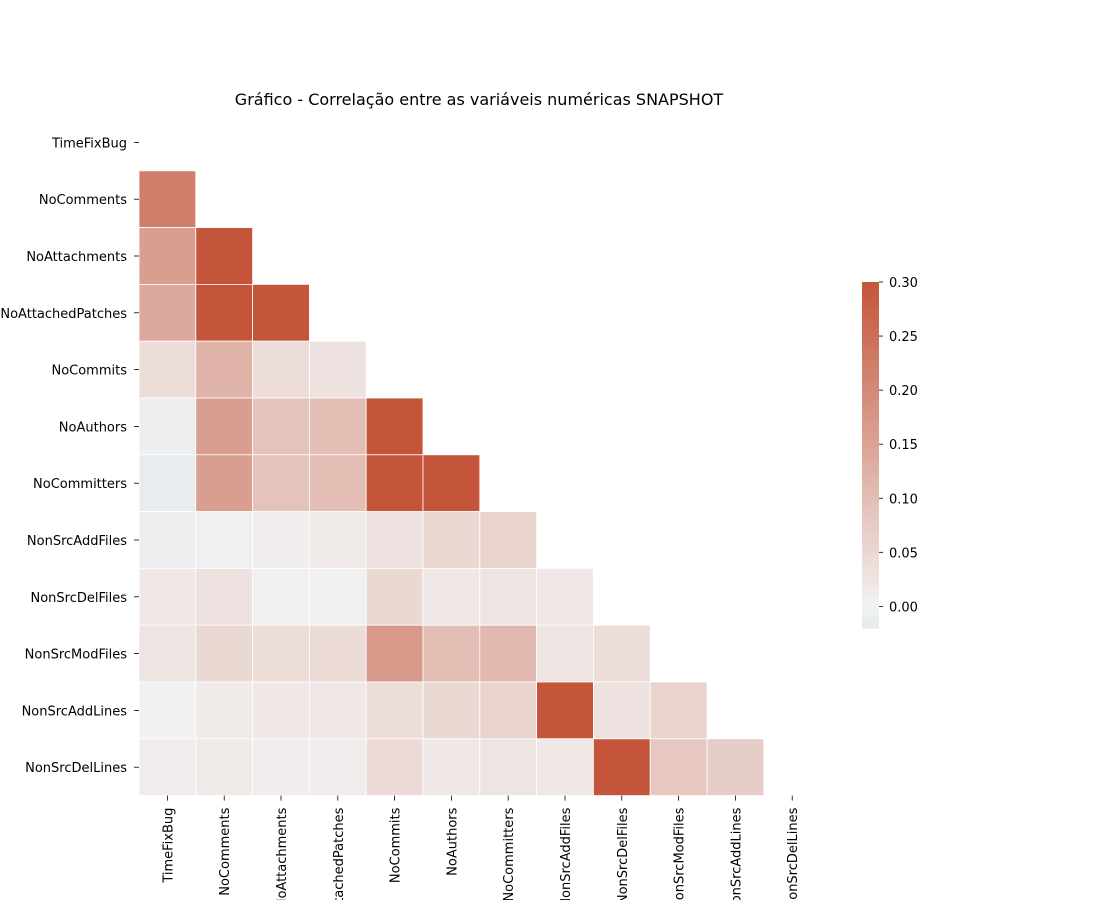  Describe the element at coordinates (89, 143) in the screenshot. I see `y-tick-label: TimeFixBug` at that location.